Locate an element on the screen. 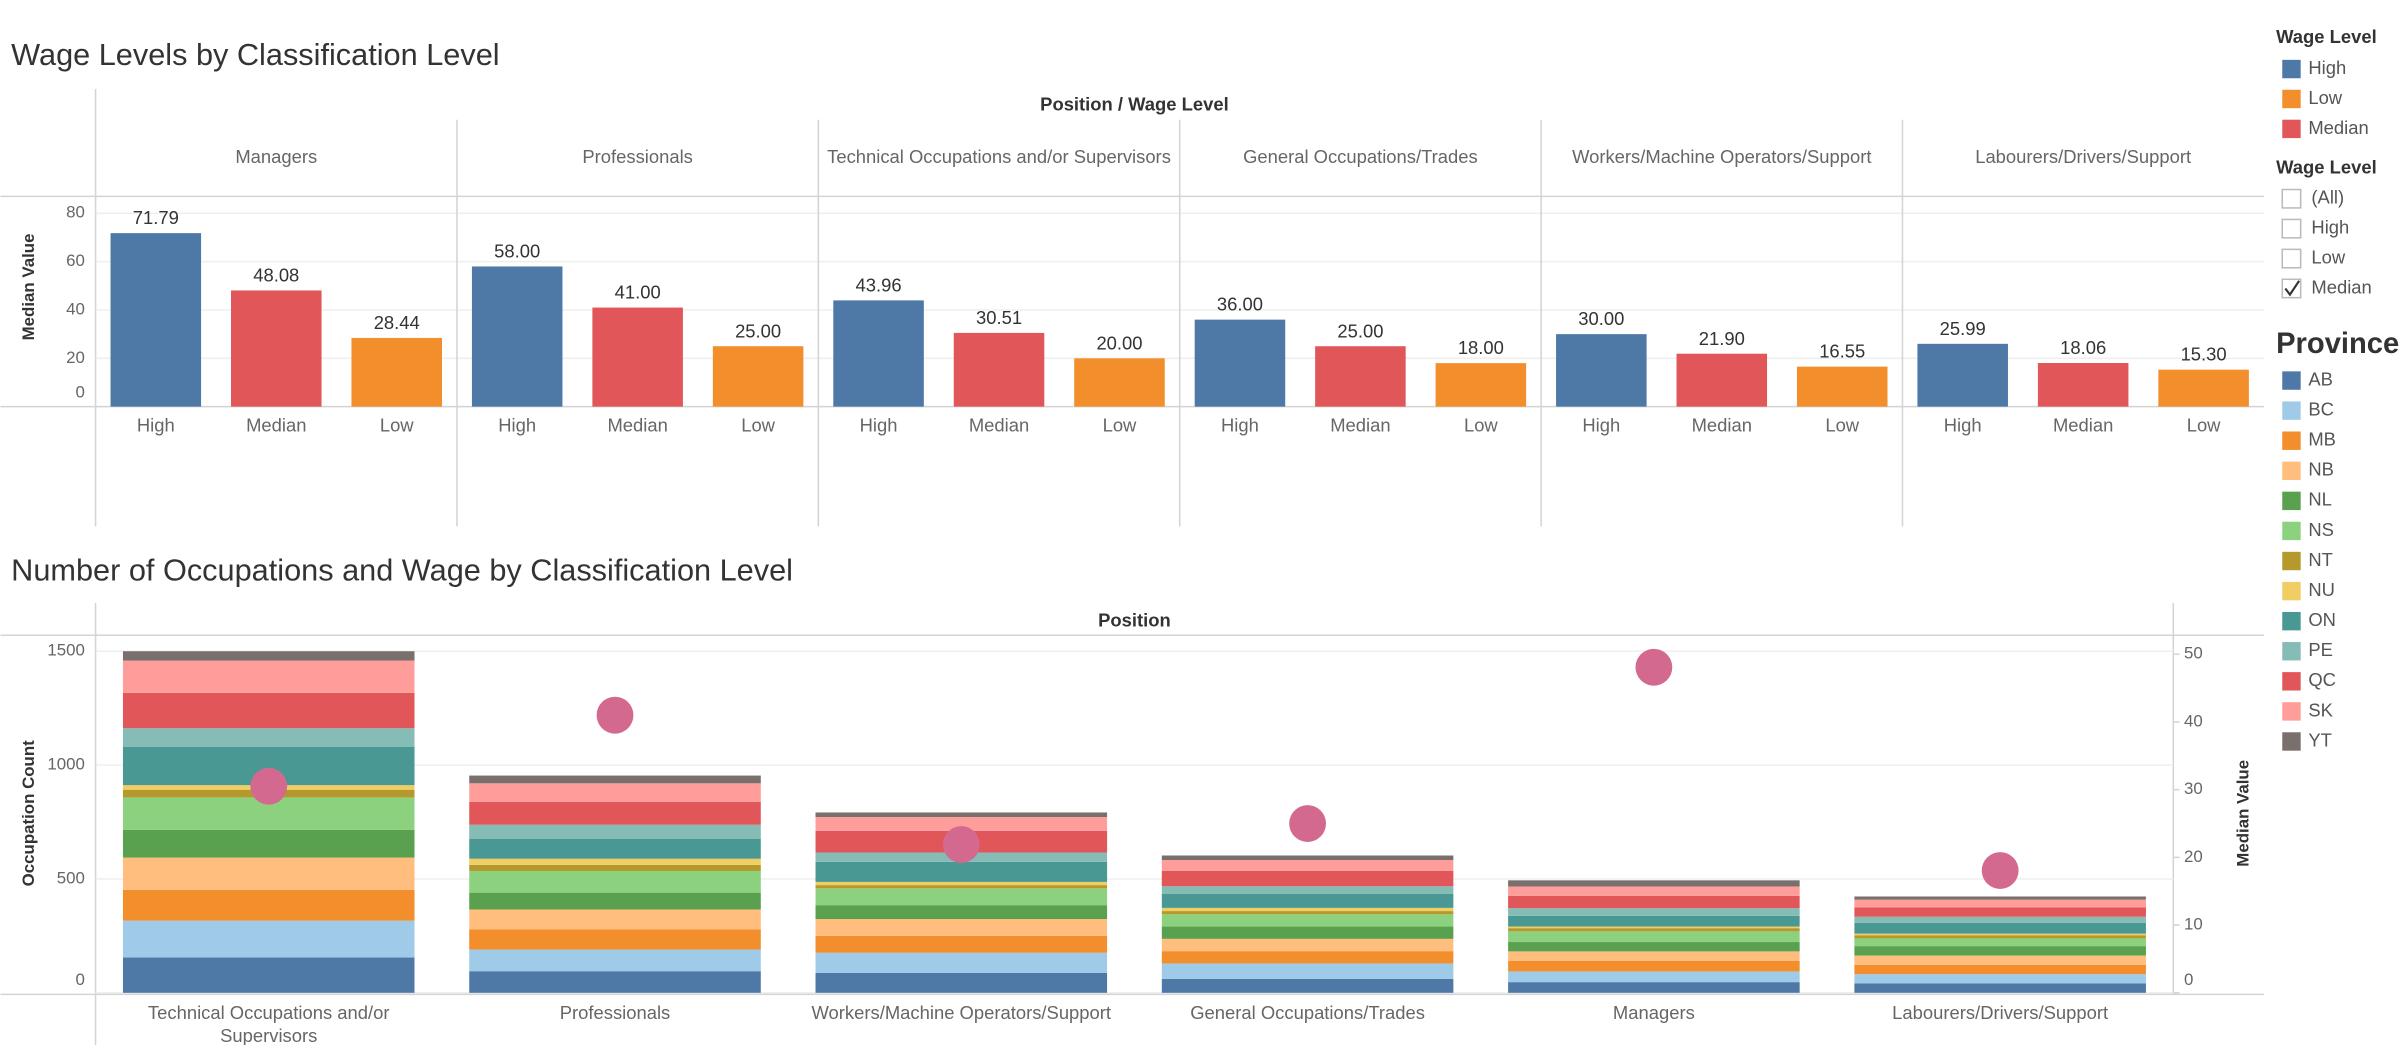 The height and width of the screenshot is (1045, 2407). header: Position / Wage Level is located at coordinates (1134, 104).